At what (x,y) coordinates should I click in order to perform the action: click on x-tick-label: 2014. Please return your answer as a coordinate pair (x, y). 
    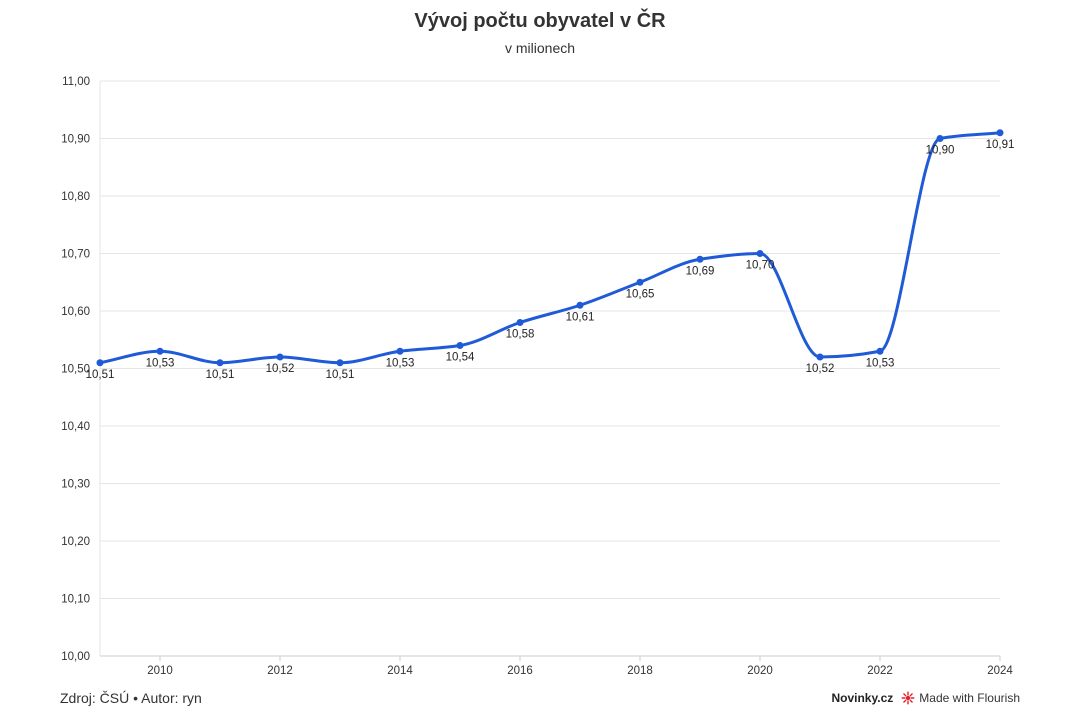
    Looking at the image, I should click on (400, 671).